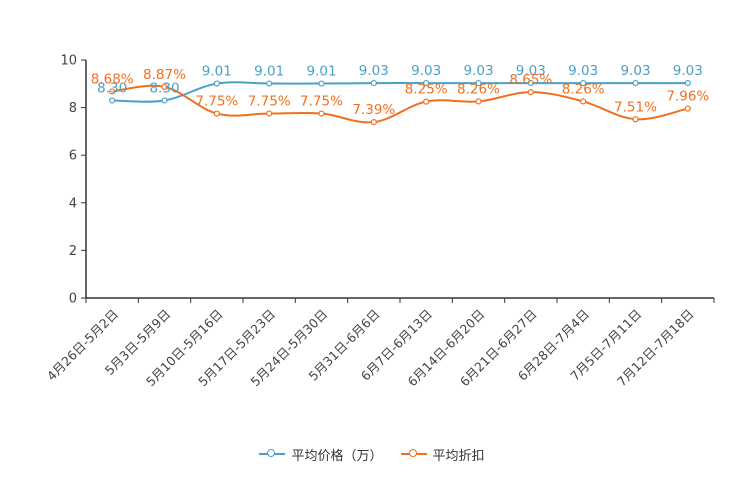 This screenshot has height=496, width=744. I want to click on series-line-price, so click(400, 92).